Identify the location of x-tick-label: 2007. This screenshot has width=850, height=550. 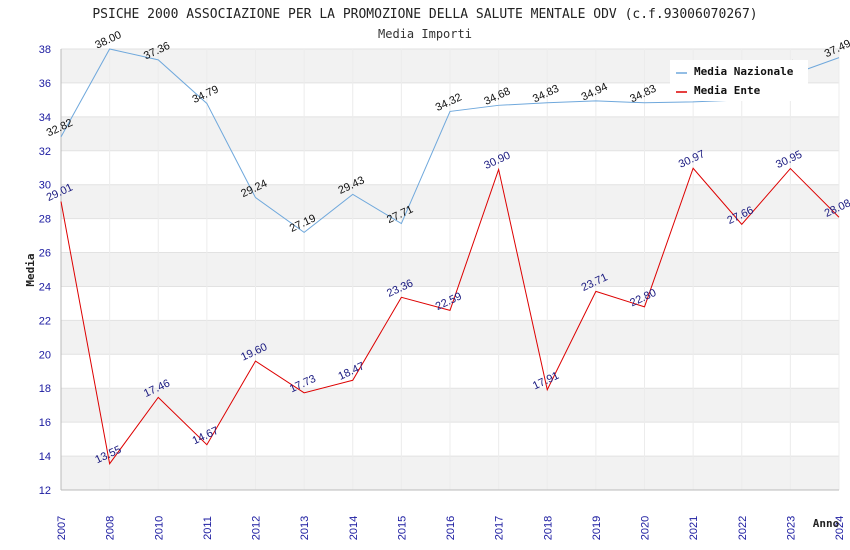
(62, 528).